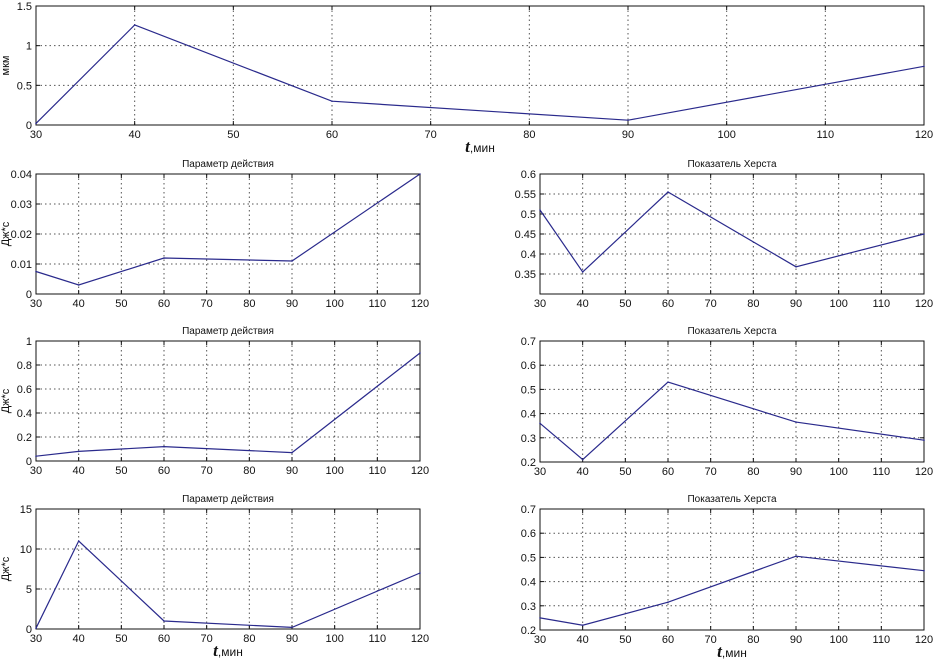 The image size is (938, 659). I want to click on y-tick-label: 0.35, so click(525, 275).